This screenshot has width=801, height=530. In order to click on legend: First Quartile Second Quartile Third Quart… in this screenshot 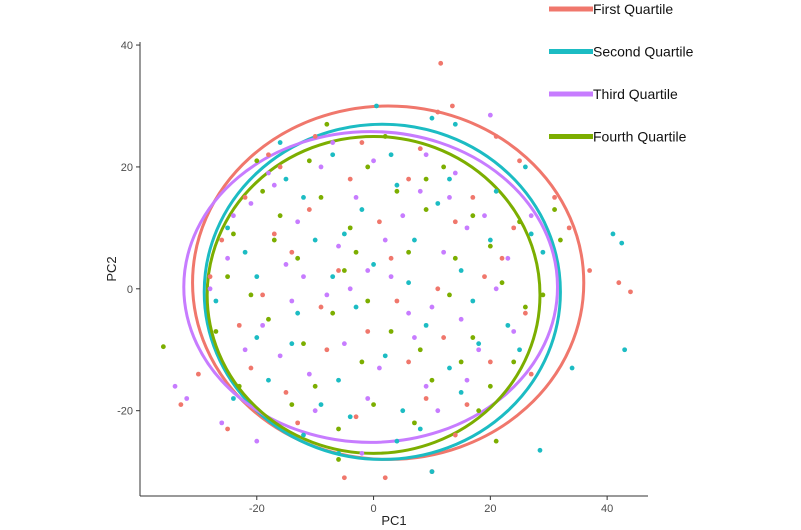, I will do `click(621, 73)`.